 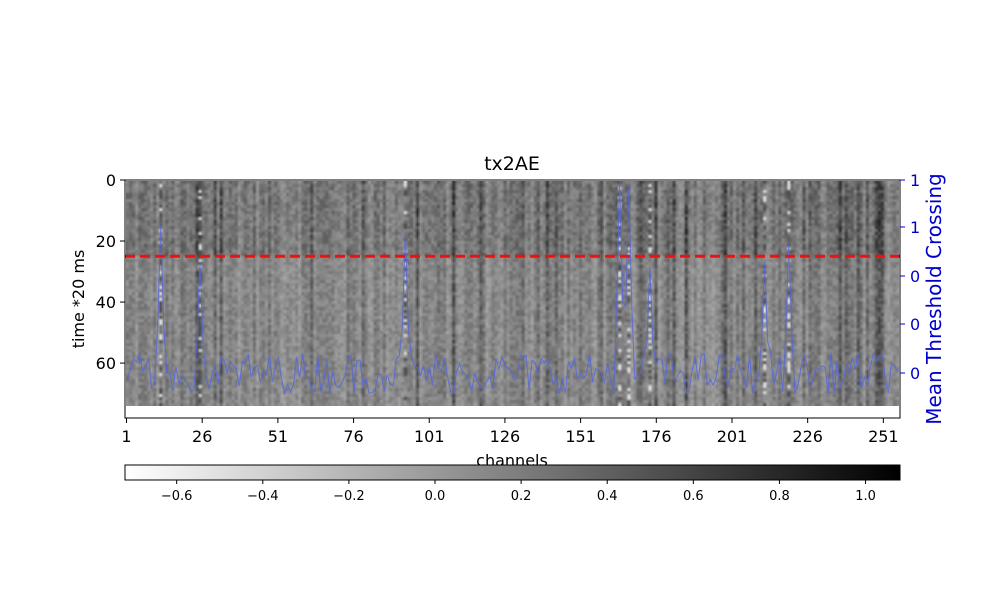 I want to click on x-tick-label: 176, so click(x=656, y=436).